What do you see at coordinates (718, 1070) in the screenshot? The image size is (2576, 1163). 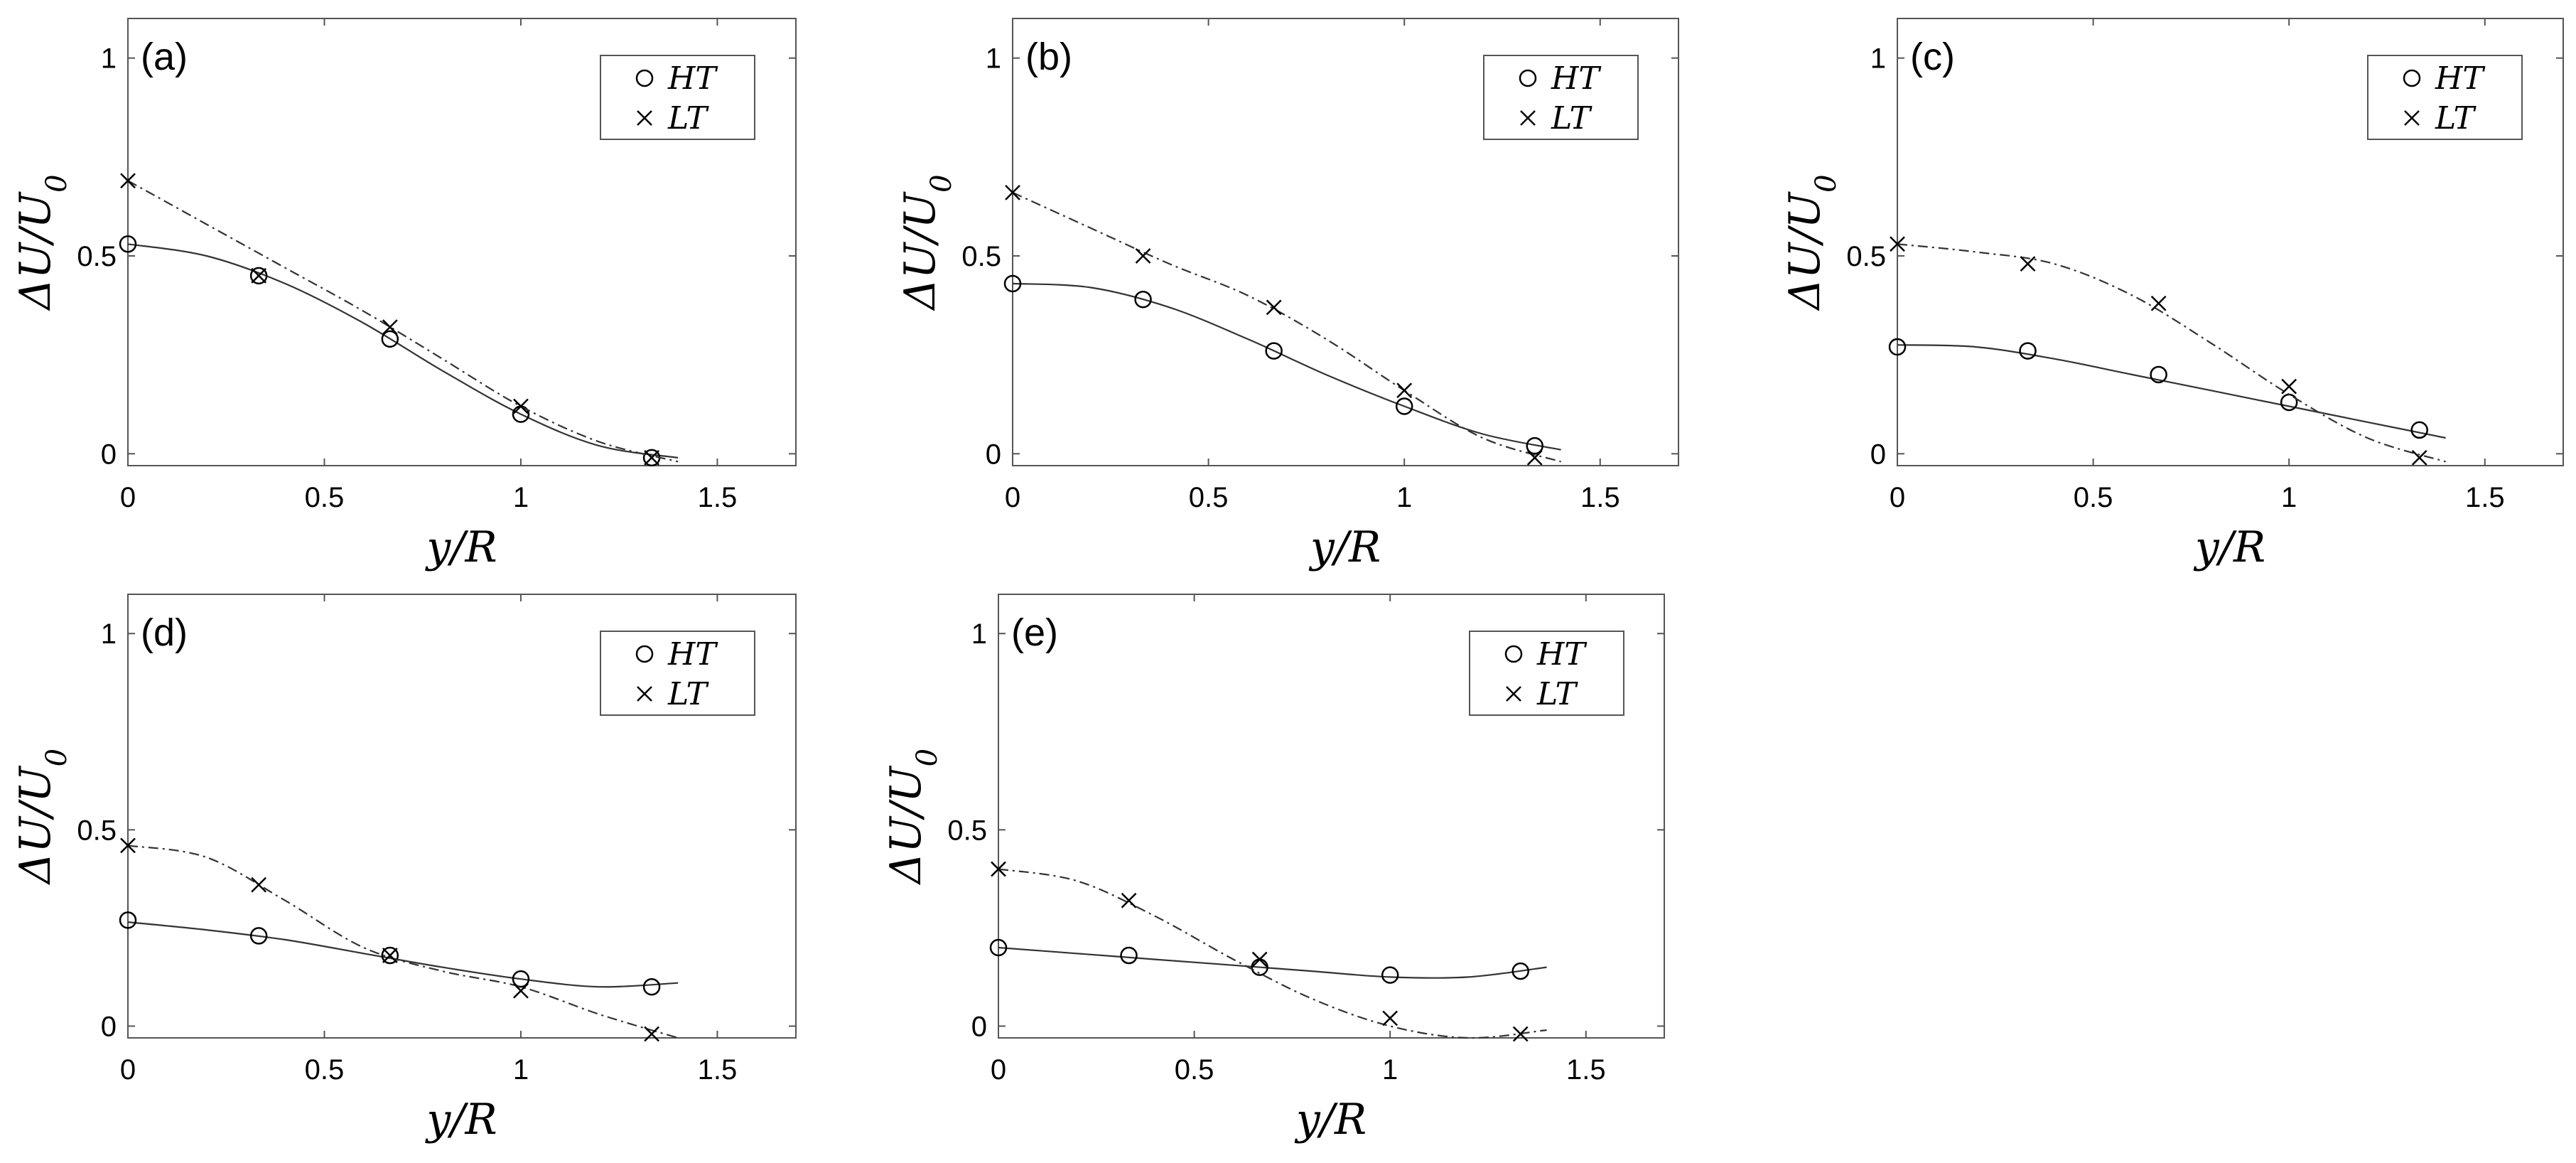 I see `x-tick-label: 1.5` at bounding box center [718, 1070].